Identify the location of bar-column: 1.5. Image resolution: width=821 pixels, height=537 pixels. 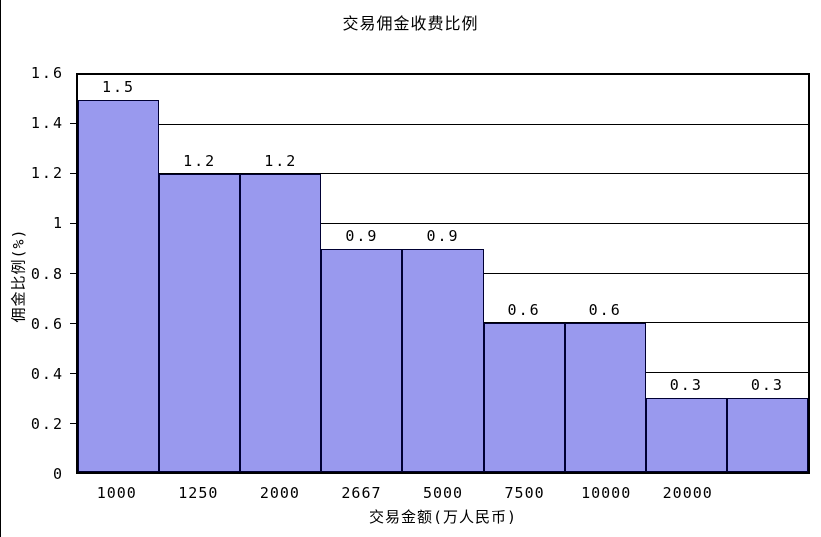
(119, 273).